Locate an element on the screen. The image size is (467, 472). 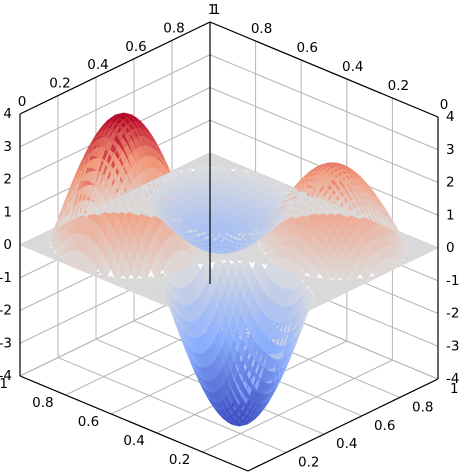
x-tick-label-front: 0.8 is located at coordinates (42, 403).